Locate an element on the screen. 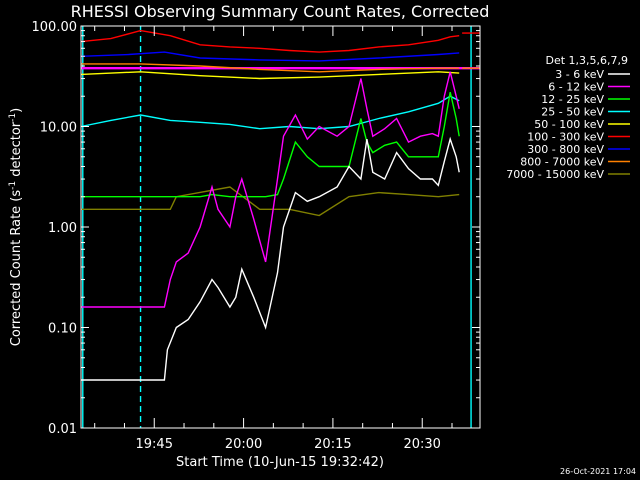 This screenshot has height=480, width=640. x-axis-label: Start Time (10-Jun-15 19:32:42) is located at coordinates (280, 462).